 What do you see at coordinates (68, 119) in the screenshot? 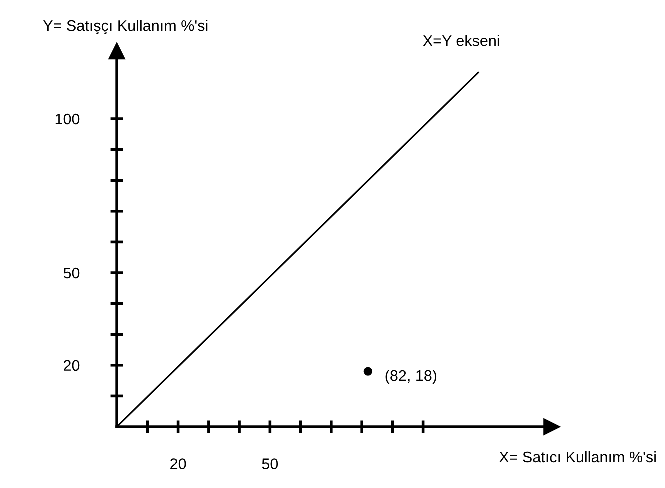
I see `y-tick-label: 100` at bounding box center [68, 119].